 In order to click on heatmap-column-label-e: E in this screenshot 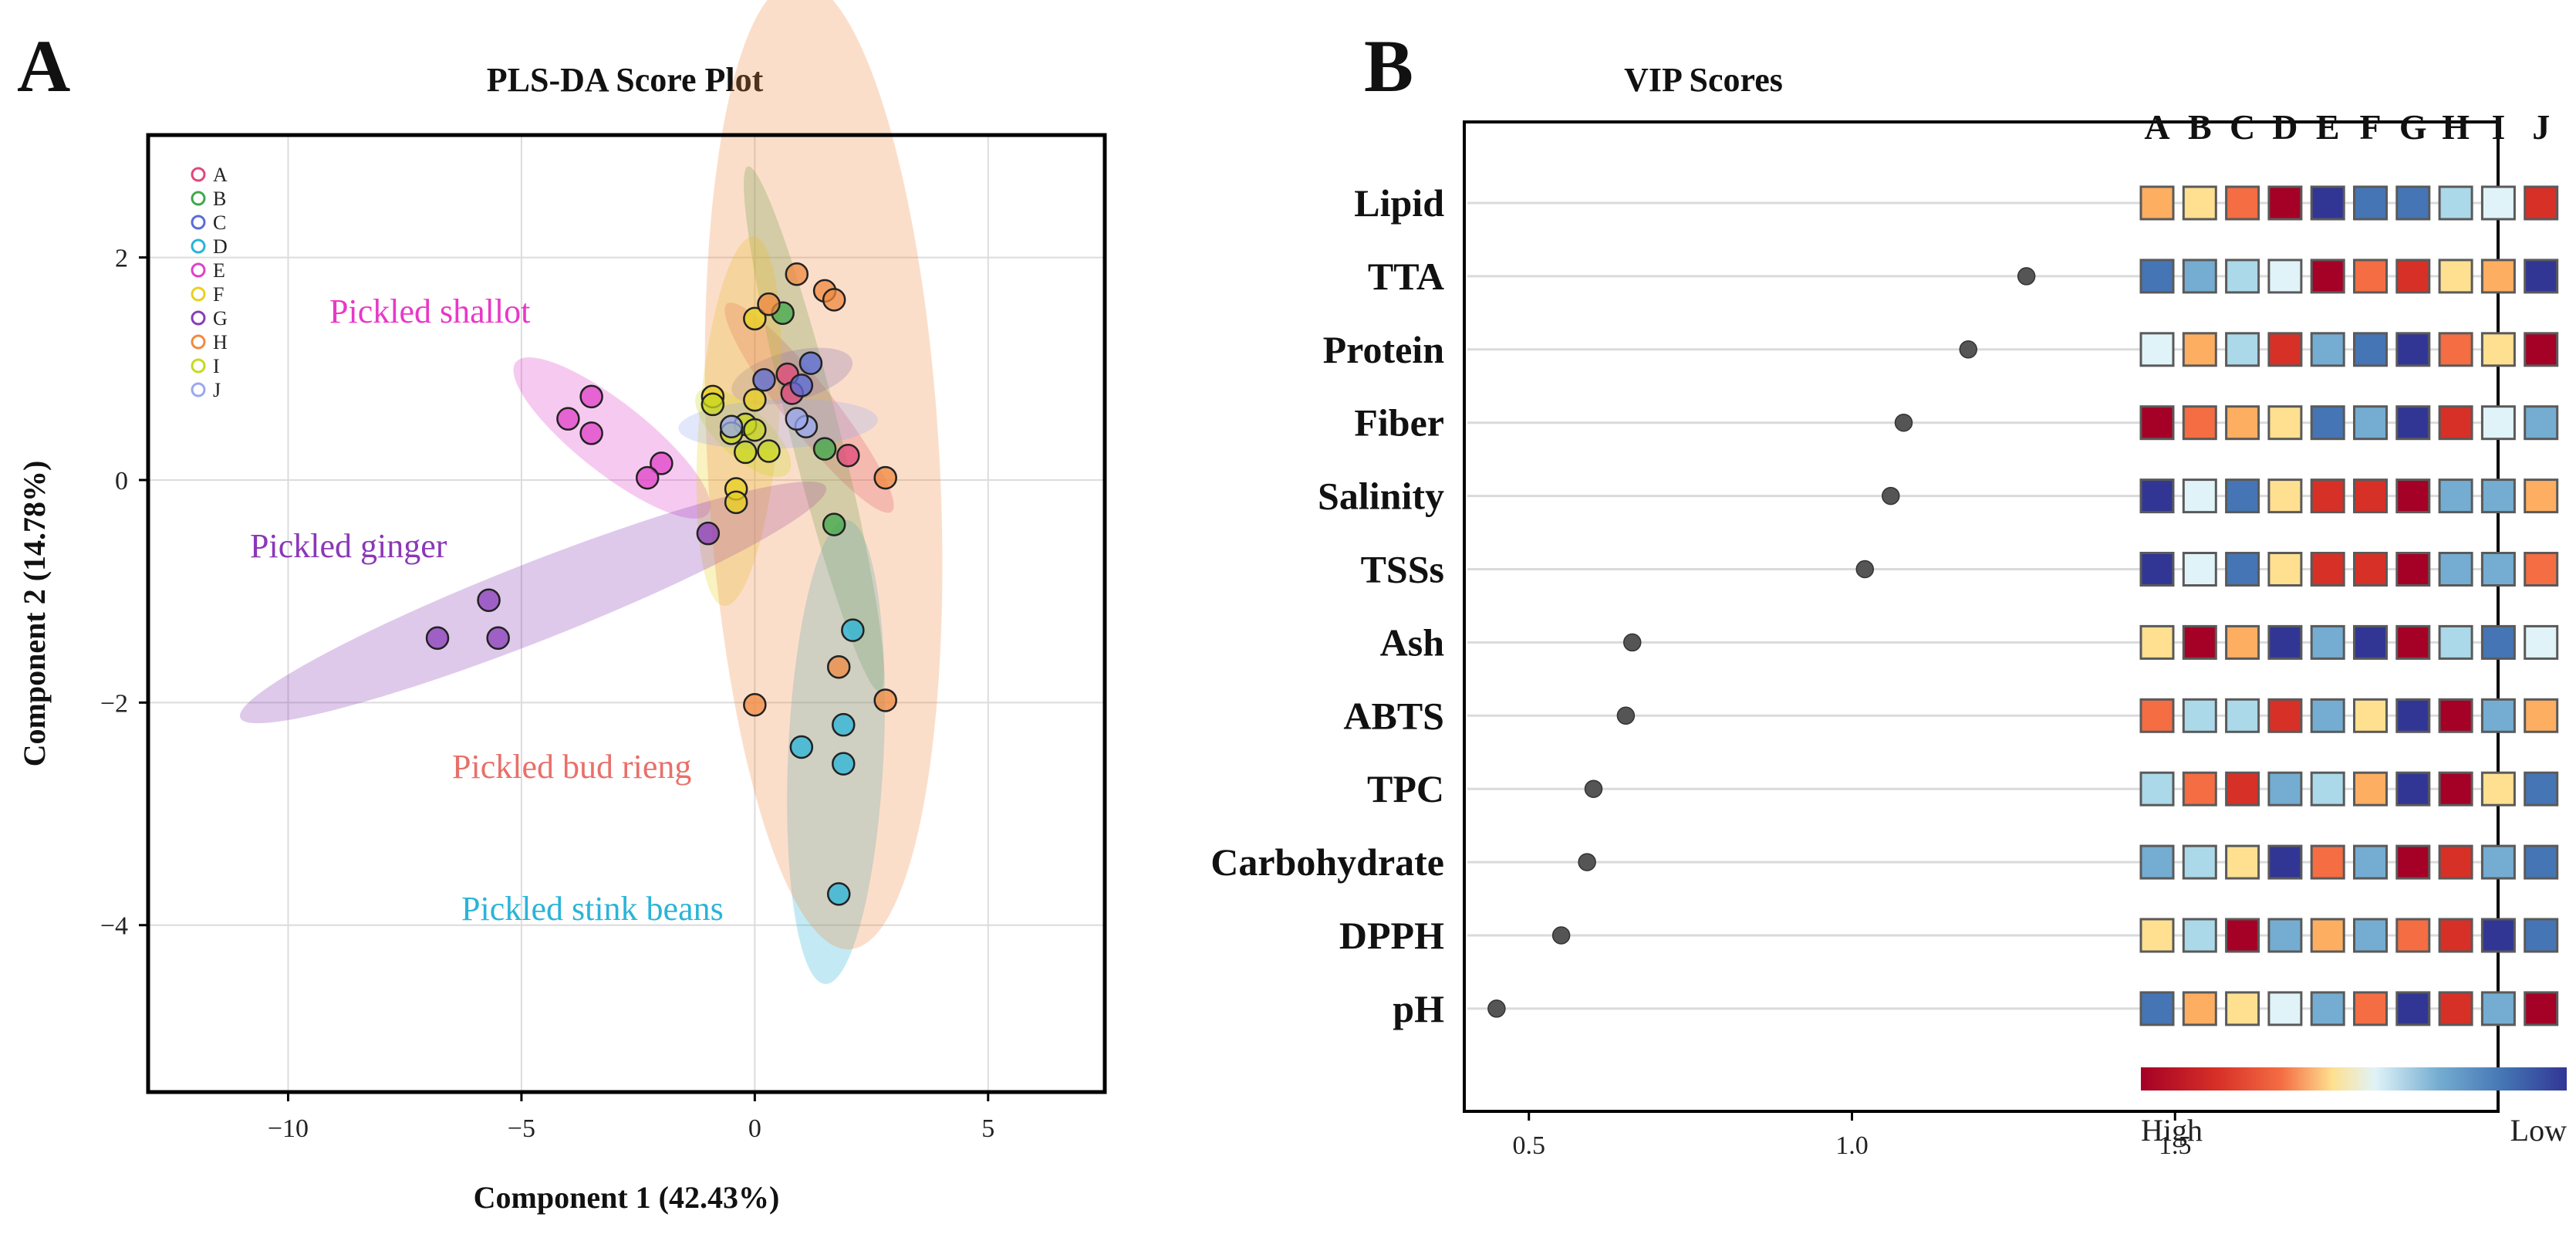, I will do `click(2328, 127)`.